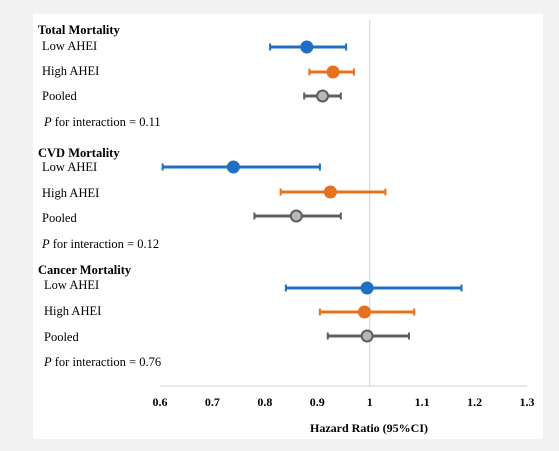 The image size is (559, 451). What do you see at coordinates (85, 270) in the screenshot?
I see `group-title-cancer: Cancer Mortality` at bounding box center [85, 270].